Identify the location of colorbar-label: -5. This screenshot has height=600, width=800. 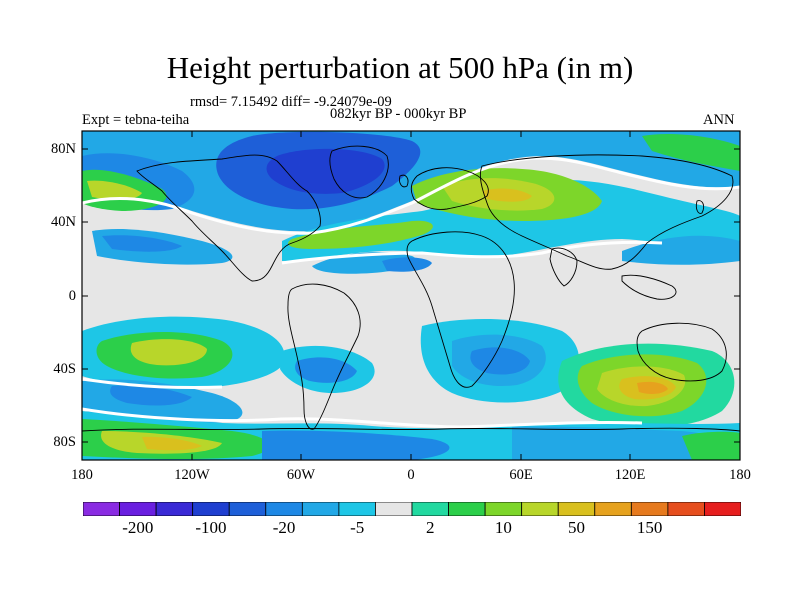
(357, 527).